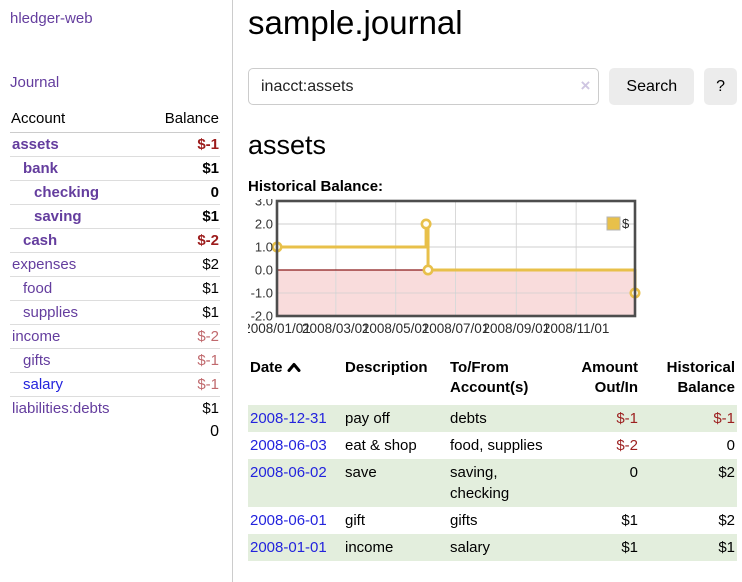 This screenshot has width=742, height=582. What do you see at coordinates (576, 328) in the screenshot?
I see `svg-text: 2008/11/01` at bounding box center [576, 328].